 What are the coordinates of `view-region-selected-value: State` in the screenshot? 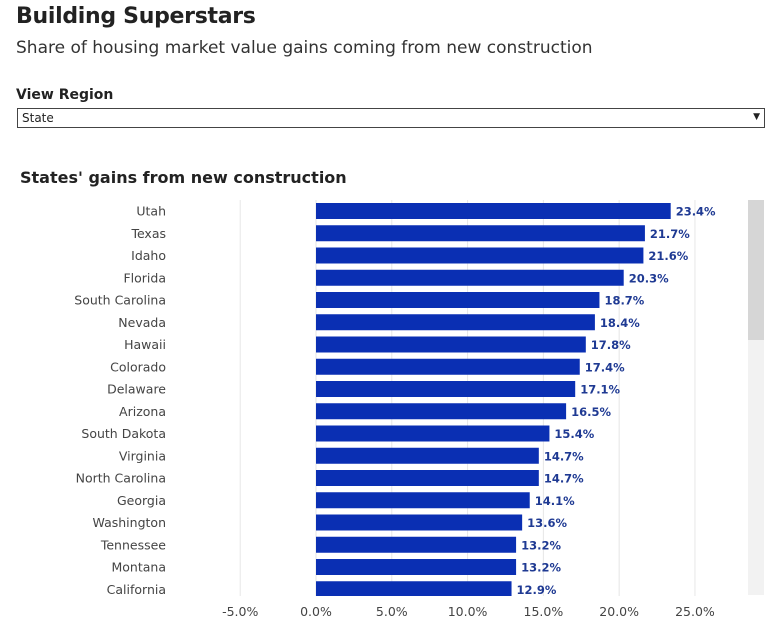 It's located at (38, 118).